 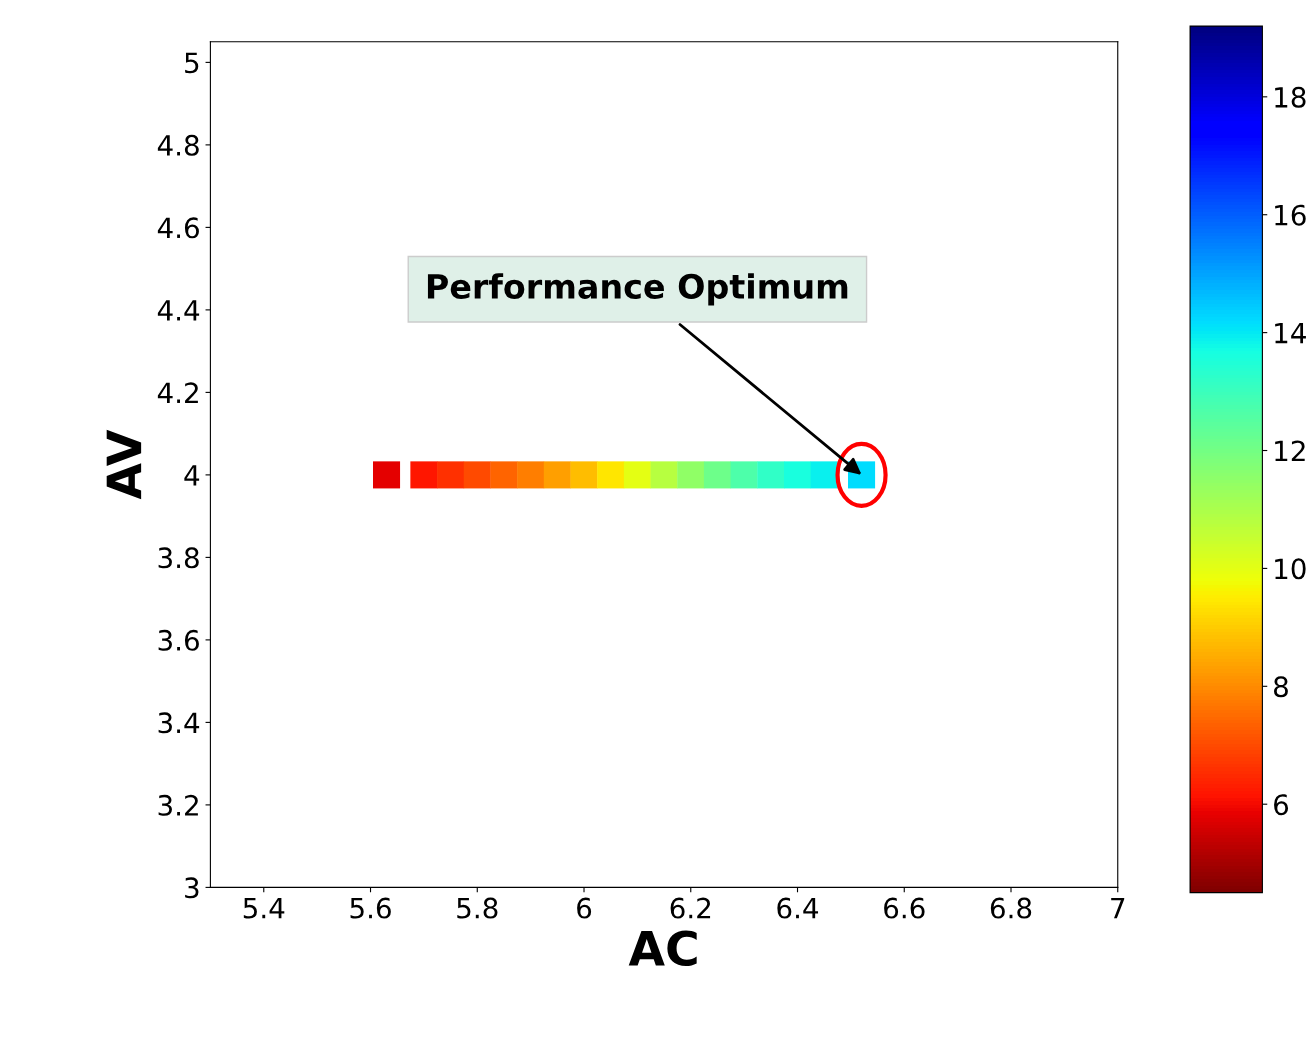 What do you see at coordinates (178, 228) in the screenshot?
I see `y-tick-label: 4.6` at bounding box center [178, 228].